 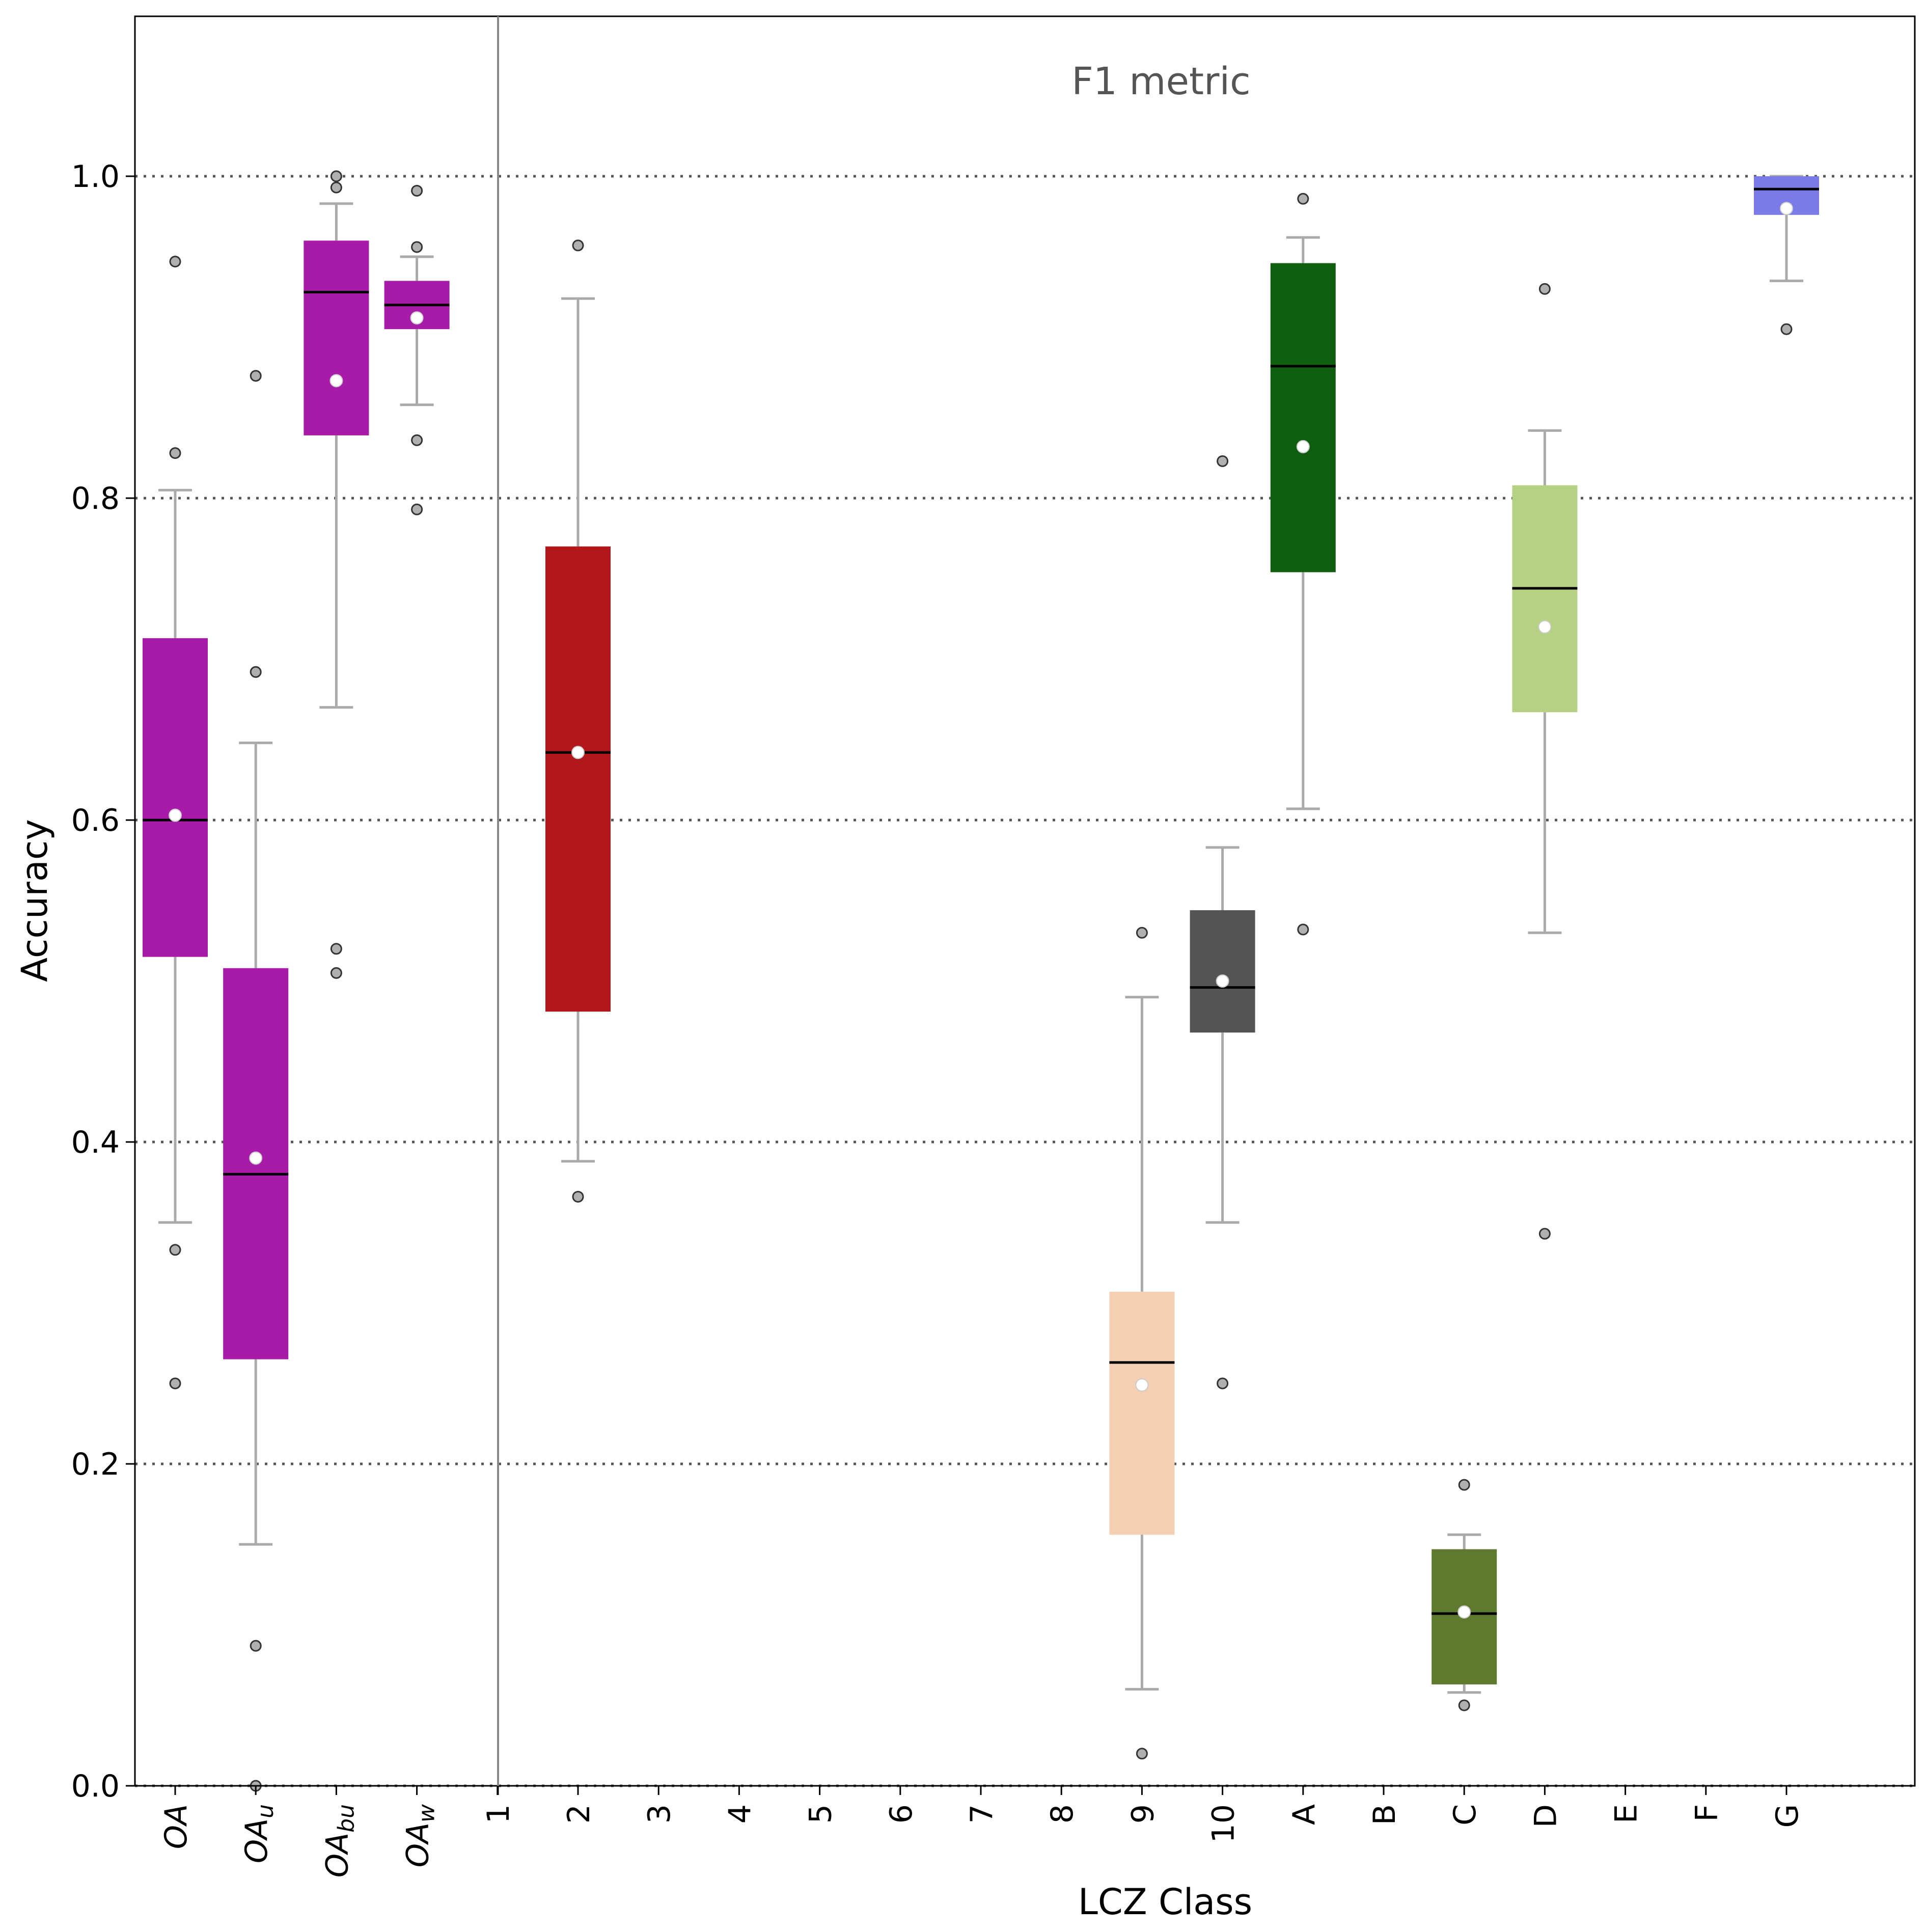 I want to click on box-OAw, so click(x=417, y=349).